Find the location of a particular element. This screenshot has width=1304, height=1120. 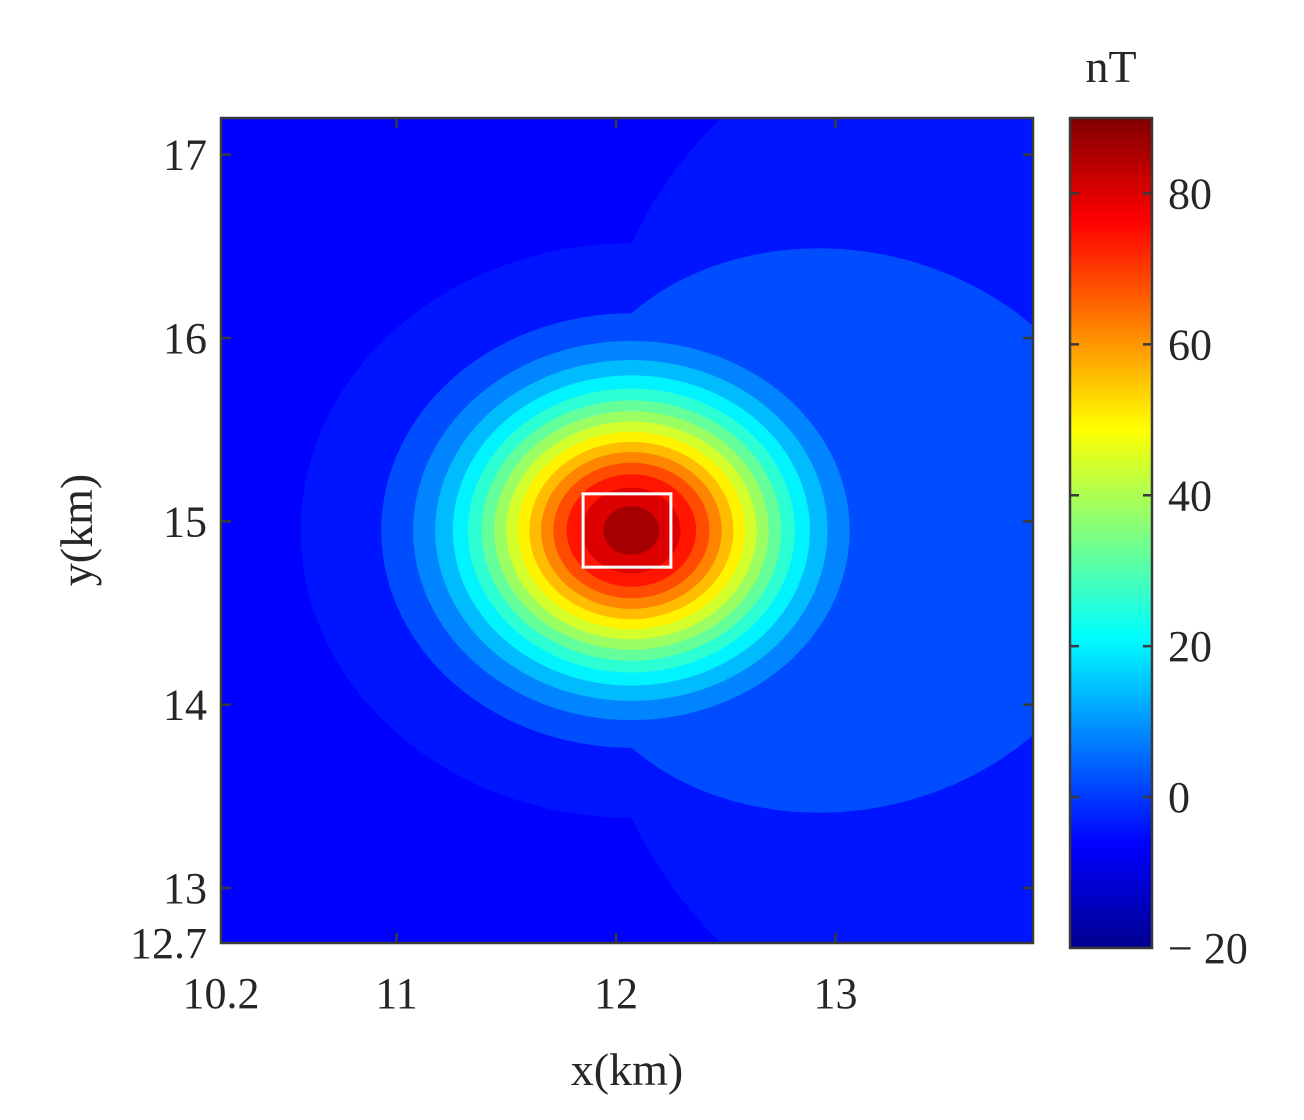

contour-band is located at coordinates (631, 530).